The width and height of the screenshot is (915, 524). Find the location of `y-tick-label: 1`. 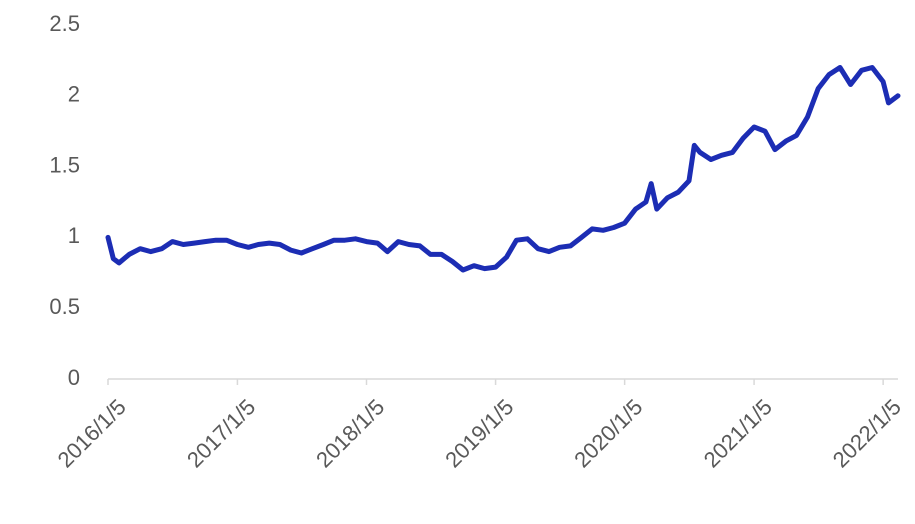

y-tick-label: 1 is located at coordinates (74, 235).